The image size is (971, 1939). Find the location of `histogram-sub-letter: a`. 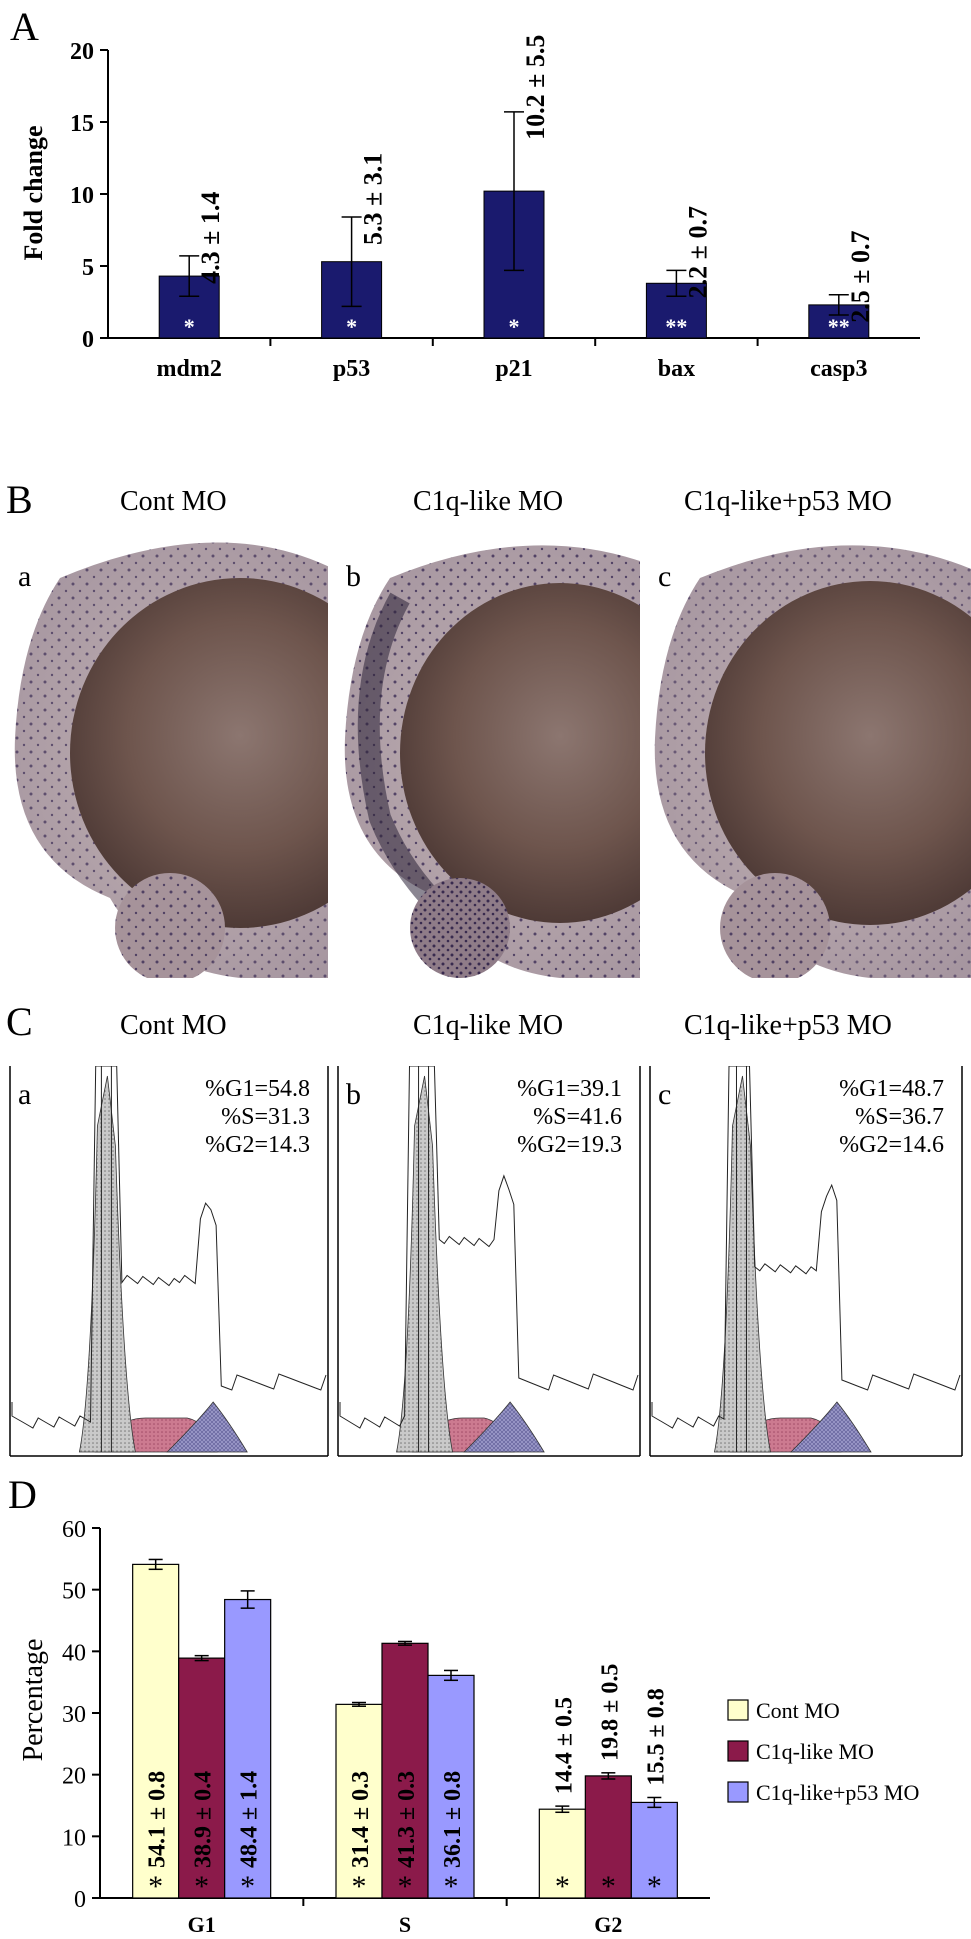

histogram-sub-letter: a is located at coordinates (24, 1094).